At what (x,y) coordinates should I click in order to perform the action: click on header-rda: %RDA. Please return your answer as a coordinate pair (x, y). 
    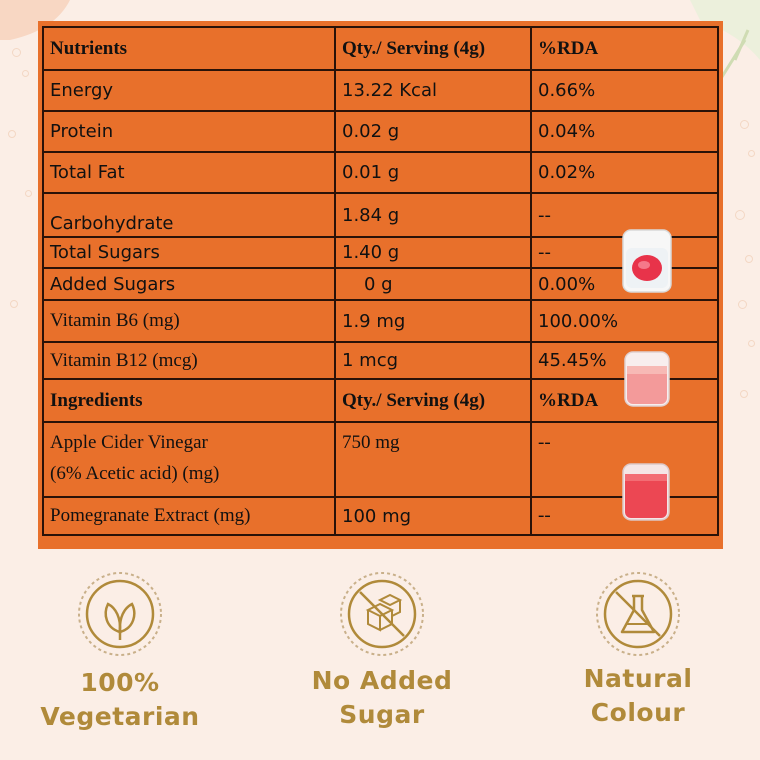
    Looking at the image, I should click on (624, 48).